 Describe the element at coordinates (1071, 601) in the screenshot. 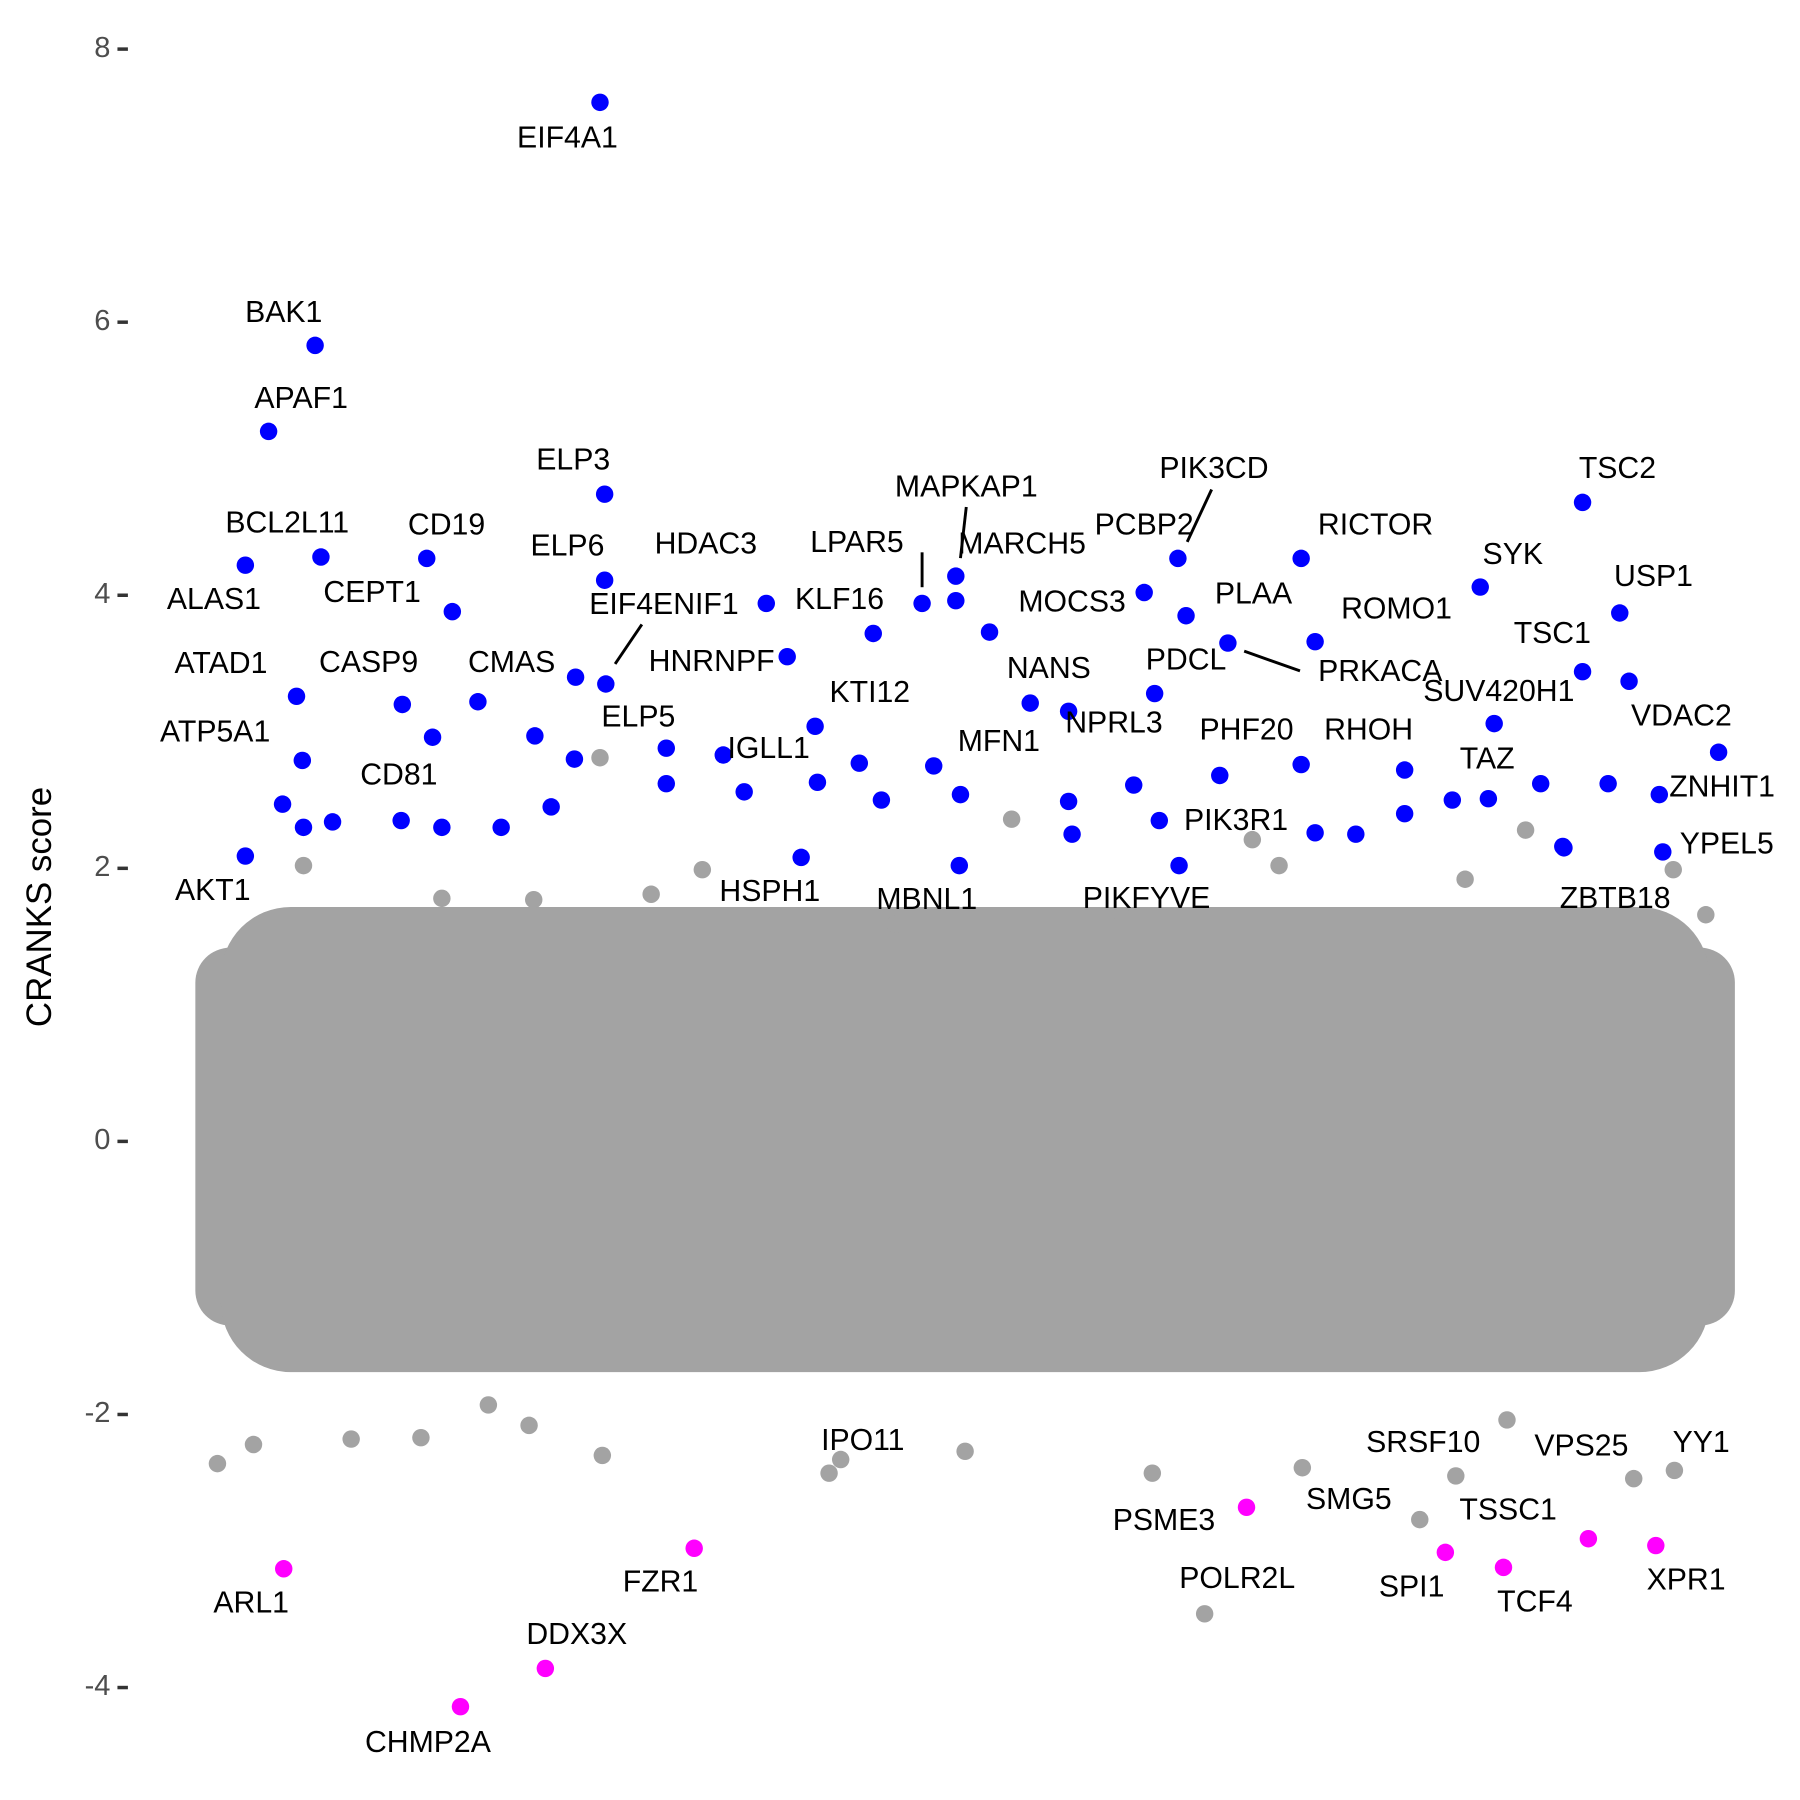

I see `point-label: MOCS3` at that location.